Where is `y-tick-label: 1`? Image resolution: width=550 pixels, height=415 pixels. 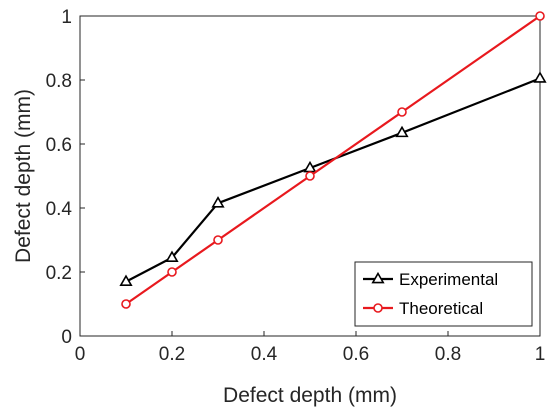 y-tick-label: 1 is located at coordinates (66, 17).